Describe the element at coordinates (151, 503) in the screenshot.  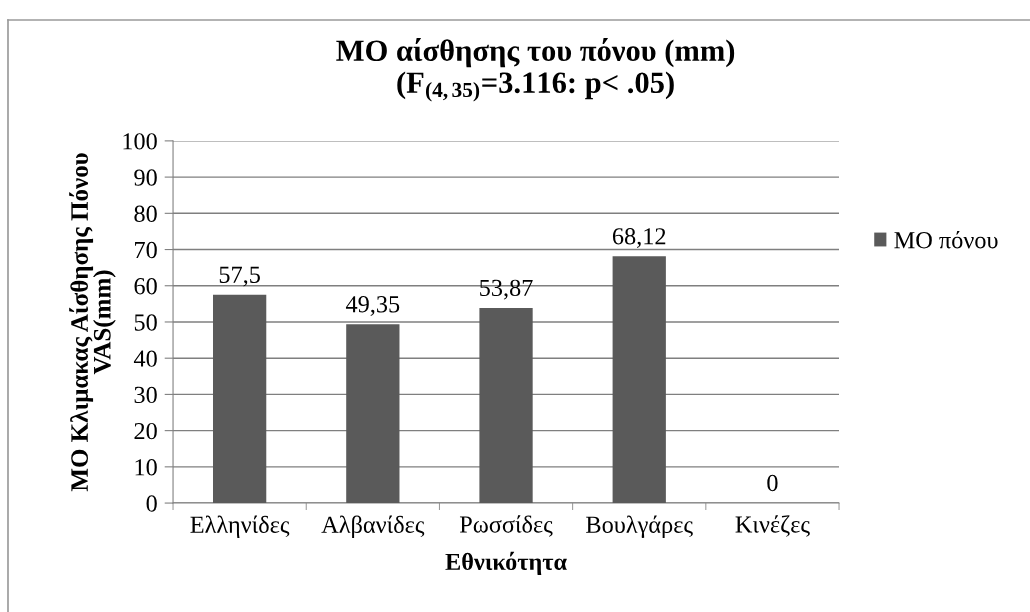
I see `y-tick-label: 0` at that location.